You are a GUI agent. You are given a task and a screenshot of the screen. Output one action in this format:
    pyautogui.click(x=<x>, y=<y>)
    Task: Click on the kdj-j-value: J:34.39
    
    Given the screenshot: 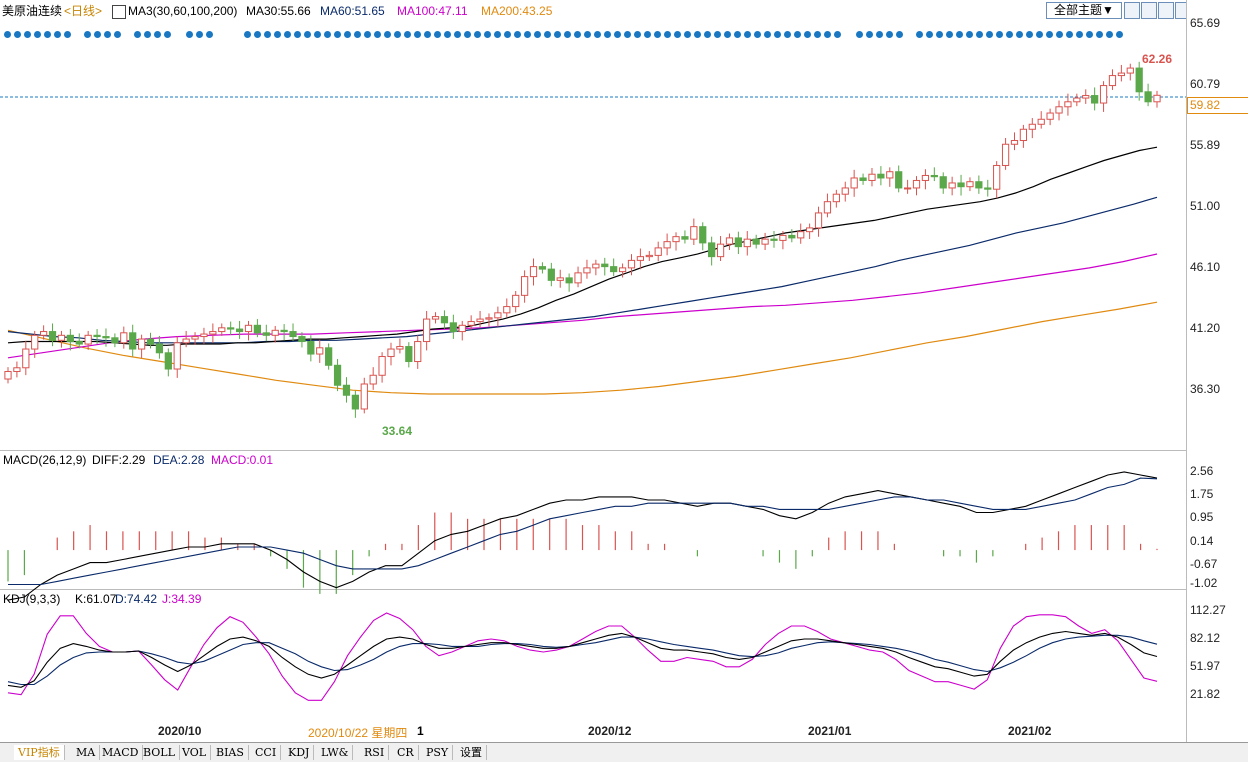 What is the action you would take?
    pyautogui.click(x=182, y=599)
    